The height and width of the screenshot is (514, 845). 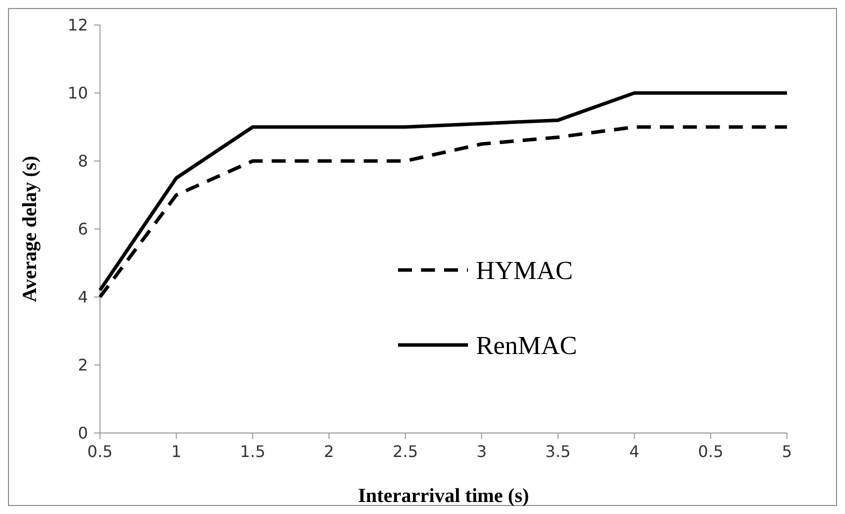 What do you see at coordinates (83, 229) in the screenshot?
I see `y-tick-label: 6` at bounding box center [83, 229].